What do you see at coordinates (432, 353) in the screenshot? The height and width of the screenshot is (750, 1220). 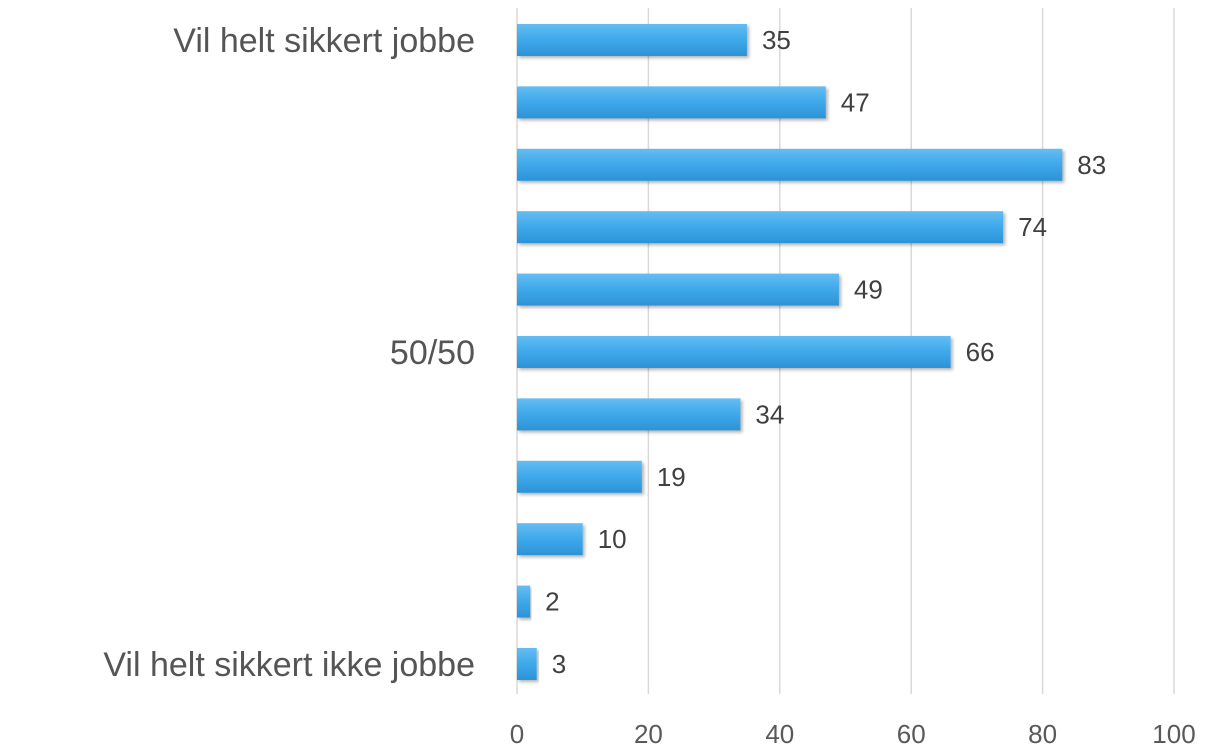 I see `category-label: 50/50` at bounding box center [432, 353].